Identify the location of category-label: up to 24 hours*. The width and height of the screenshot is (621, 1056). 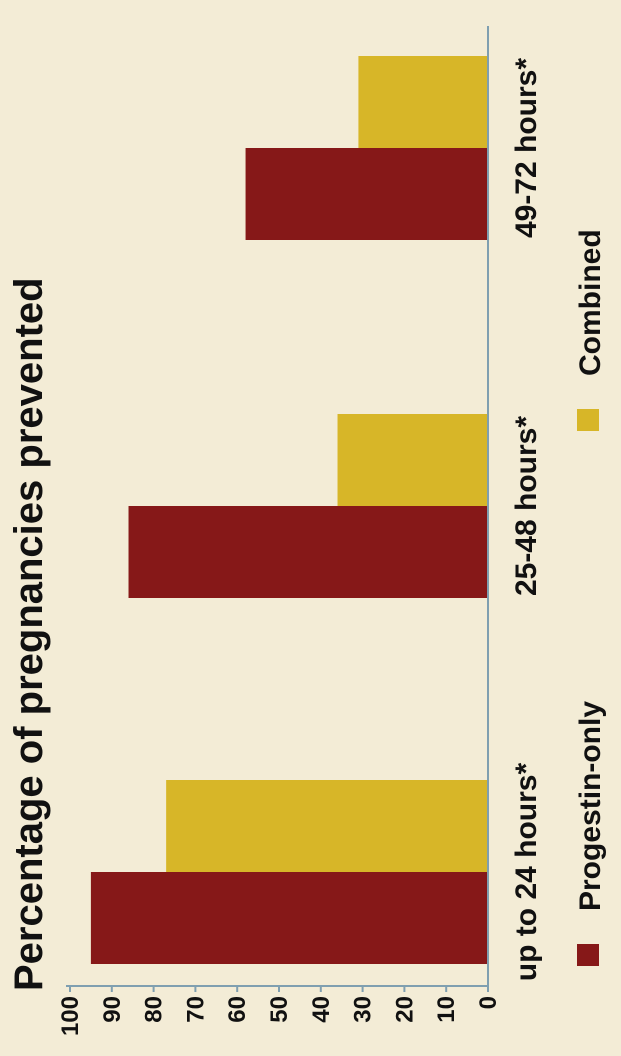
(526, 872).